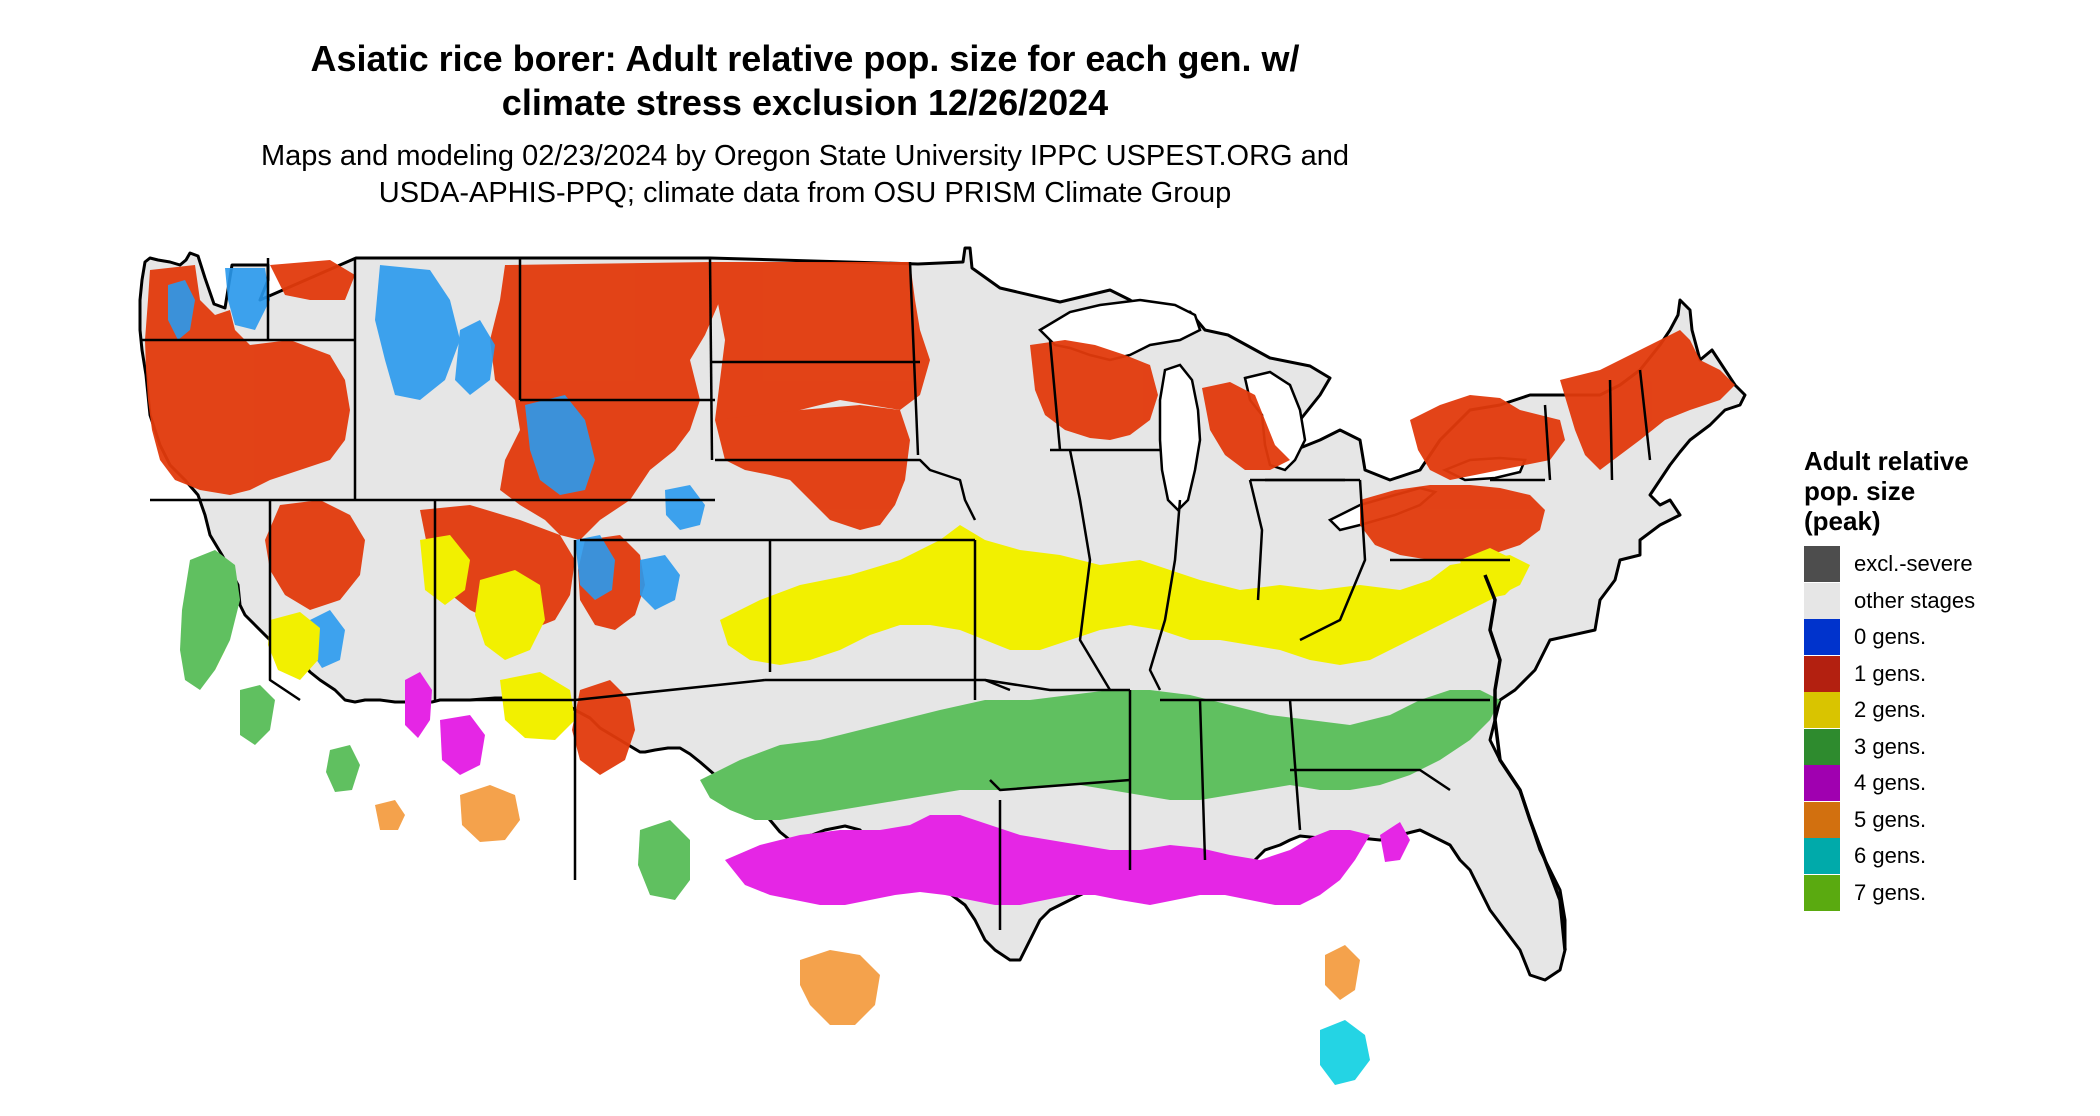 The width and height of the screenshot is (2100, 1116). I want to click on legend-label: 6 gens., so click(1890, 856).